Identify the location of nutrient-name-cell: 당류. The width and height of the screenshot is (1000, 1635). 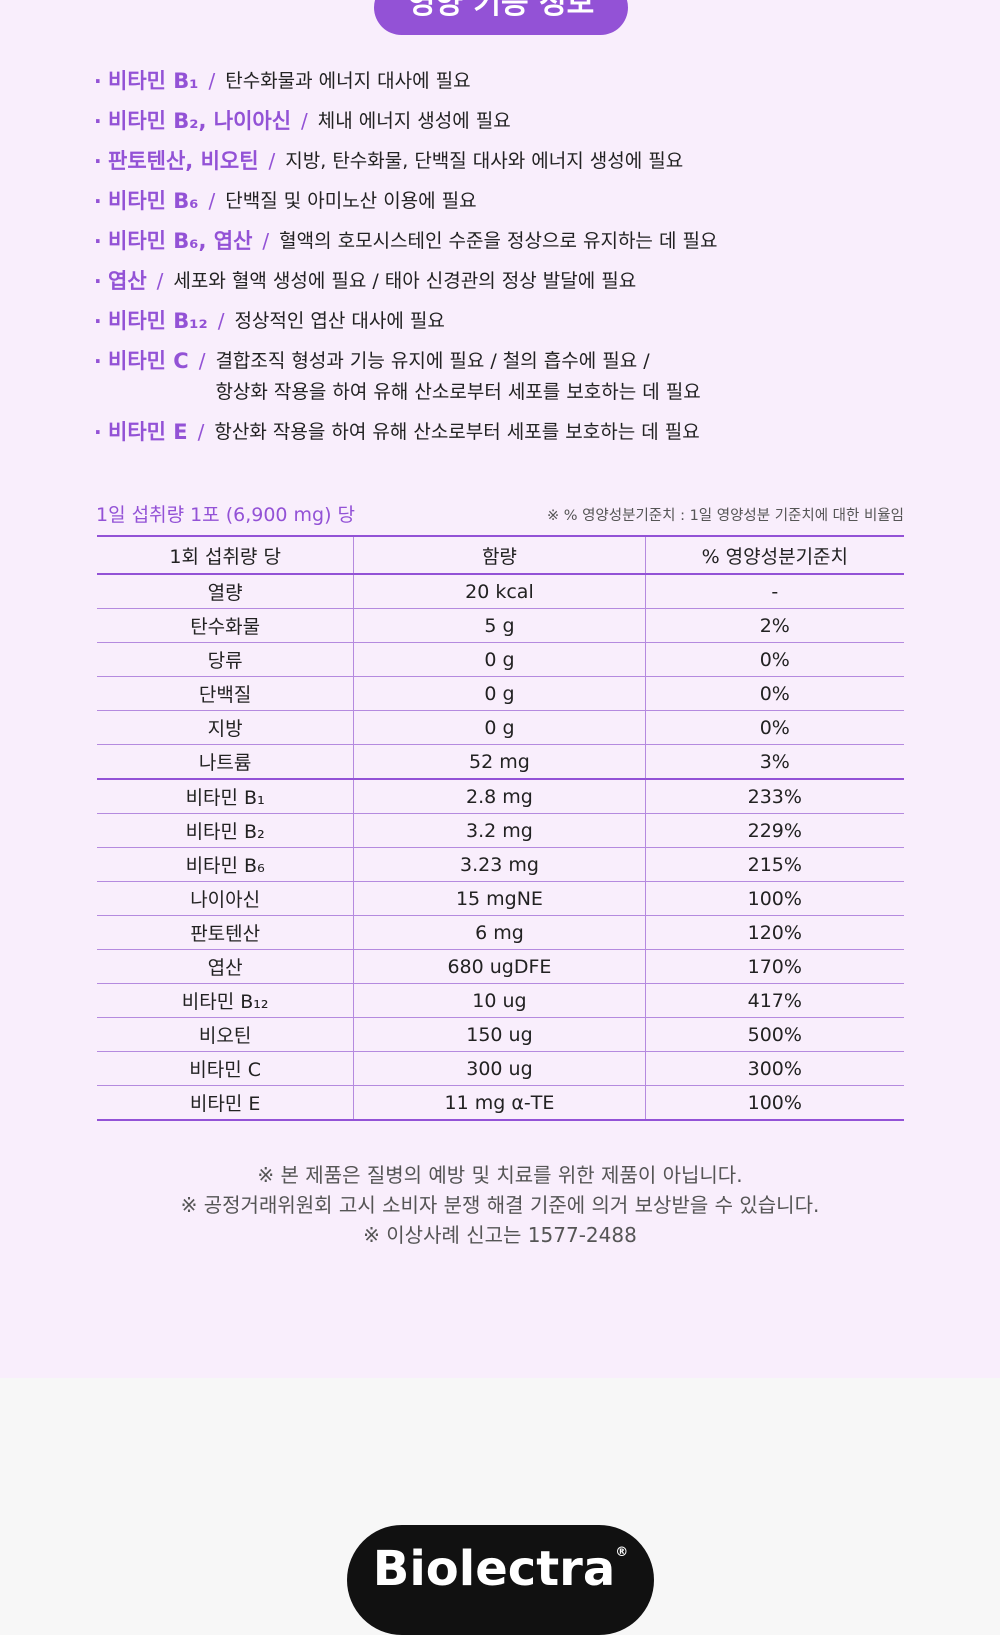
(226, 659).